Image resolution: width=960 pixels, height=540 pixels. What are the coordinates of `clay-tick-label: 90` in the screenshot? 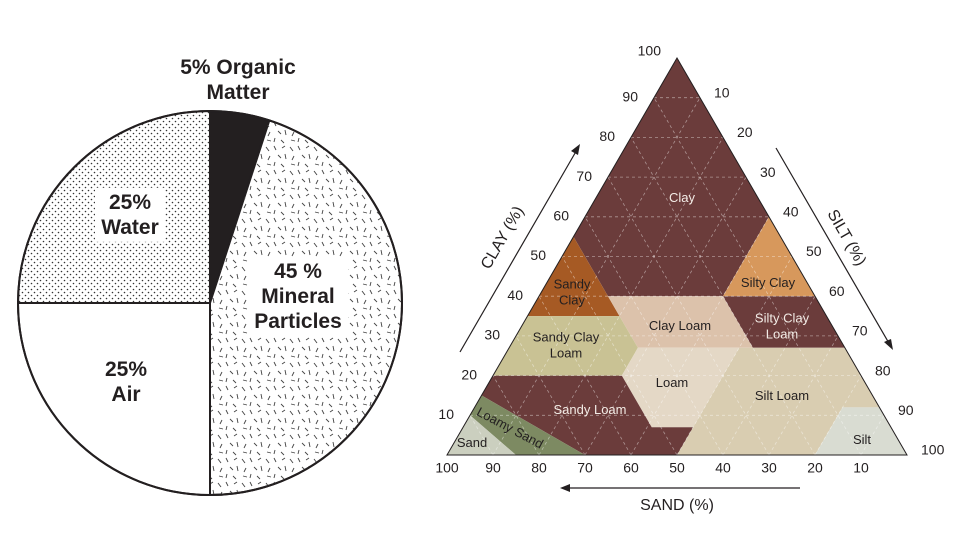 It's located at (630, 96).